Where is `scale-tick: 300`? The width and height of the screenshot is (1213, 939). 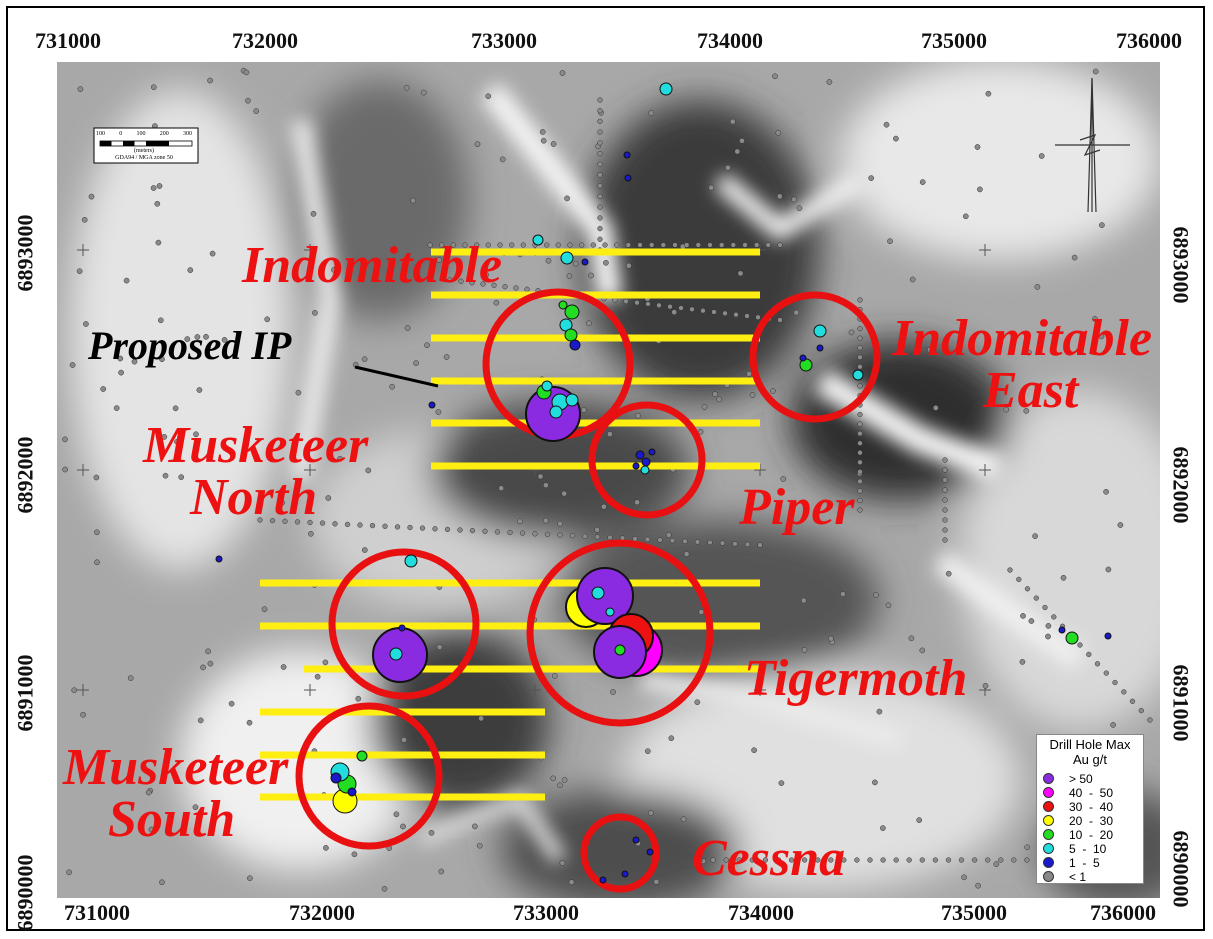 scale-tick: 300 is located at coordinates (187, 134).